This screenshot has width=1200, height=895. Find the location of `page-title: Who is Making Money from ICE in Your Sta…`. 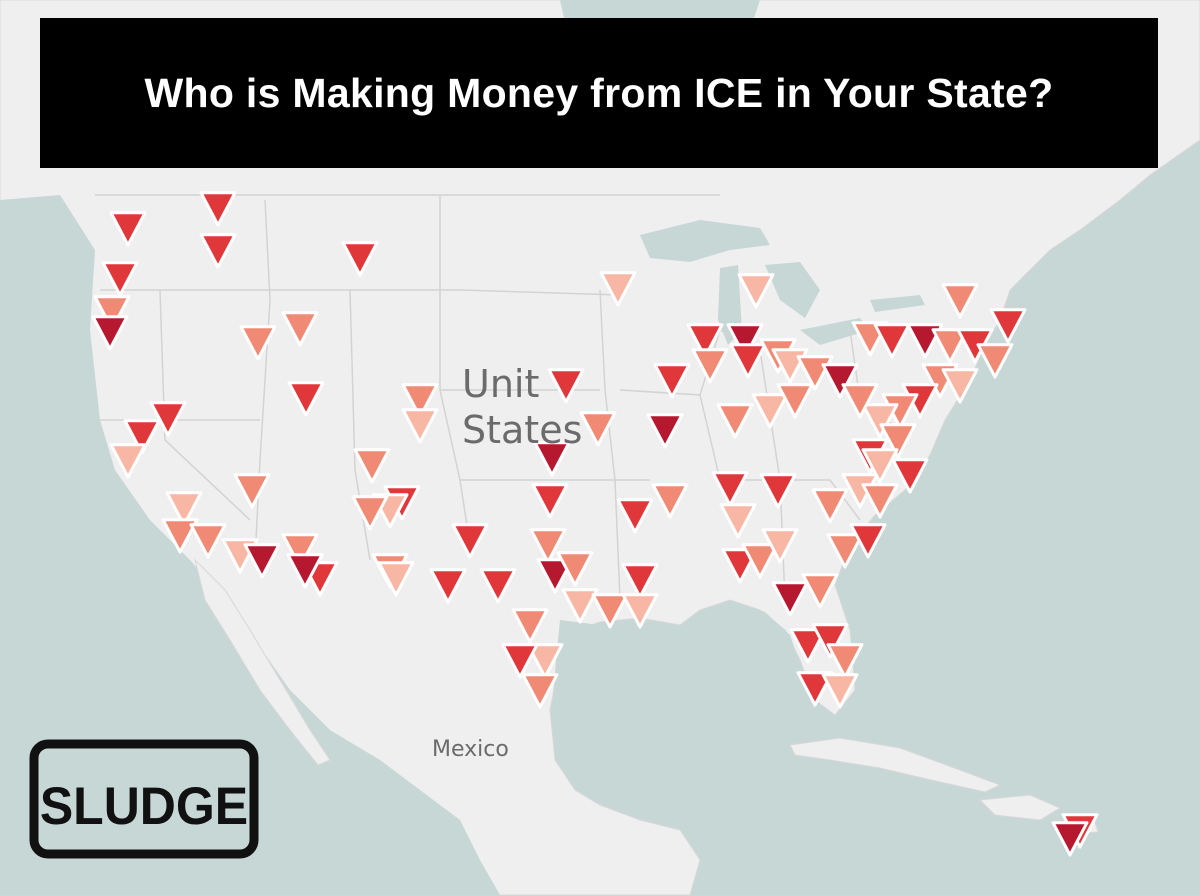

page-title: Who is Making Money from ICE in Your Sta… is located at coordinates (599, 92).